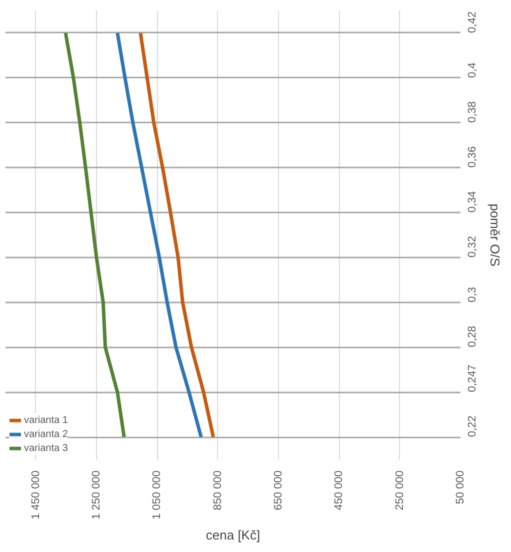 This screenshot has height=552, width=511. What do you see at coordinates (96, 495) in the screenshot?
I see `x-tick-label: 1 250 000` at bounding box center [96, 495].